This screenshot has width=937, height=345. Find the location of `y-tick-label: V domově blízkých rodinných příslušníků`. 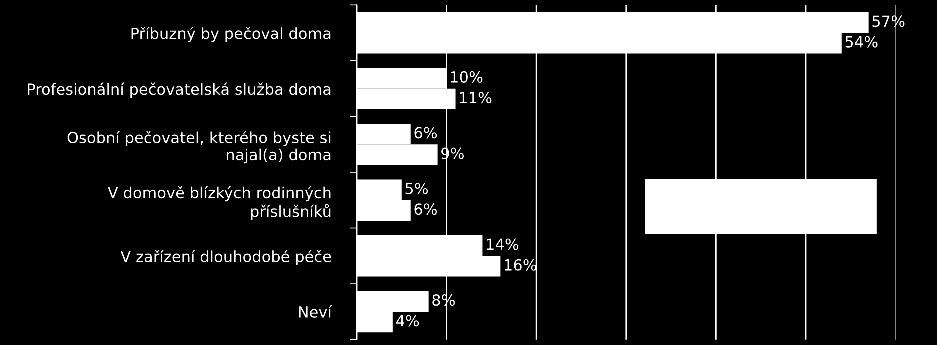

y-tick-label: V domově blízkých rodinných příslušníků is located at coordinates (219, 203).